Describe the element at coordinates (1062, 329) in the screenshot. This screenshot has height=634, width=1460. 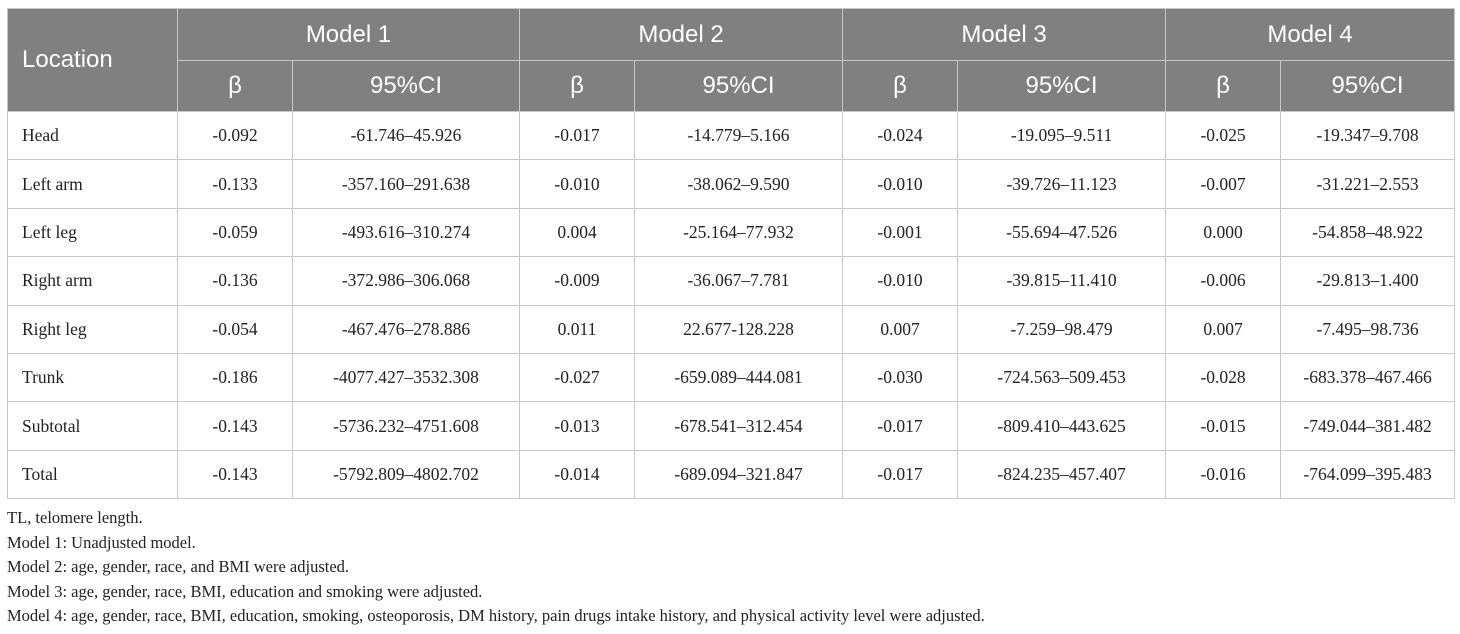
I see `cell: -7.259–98.479` at that location.